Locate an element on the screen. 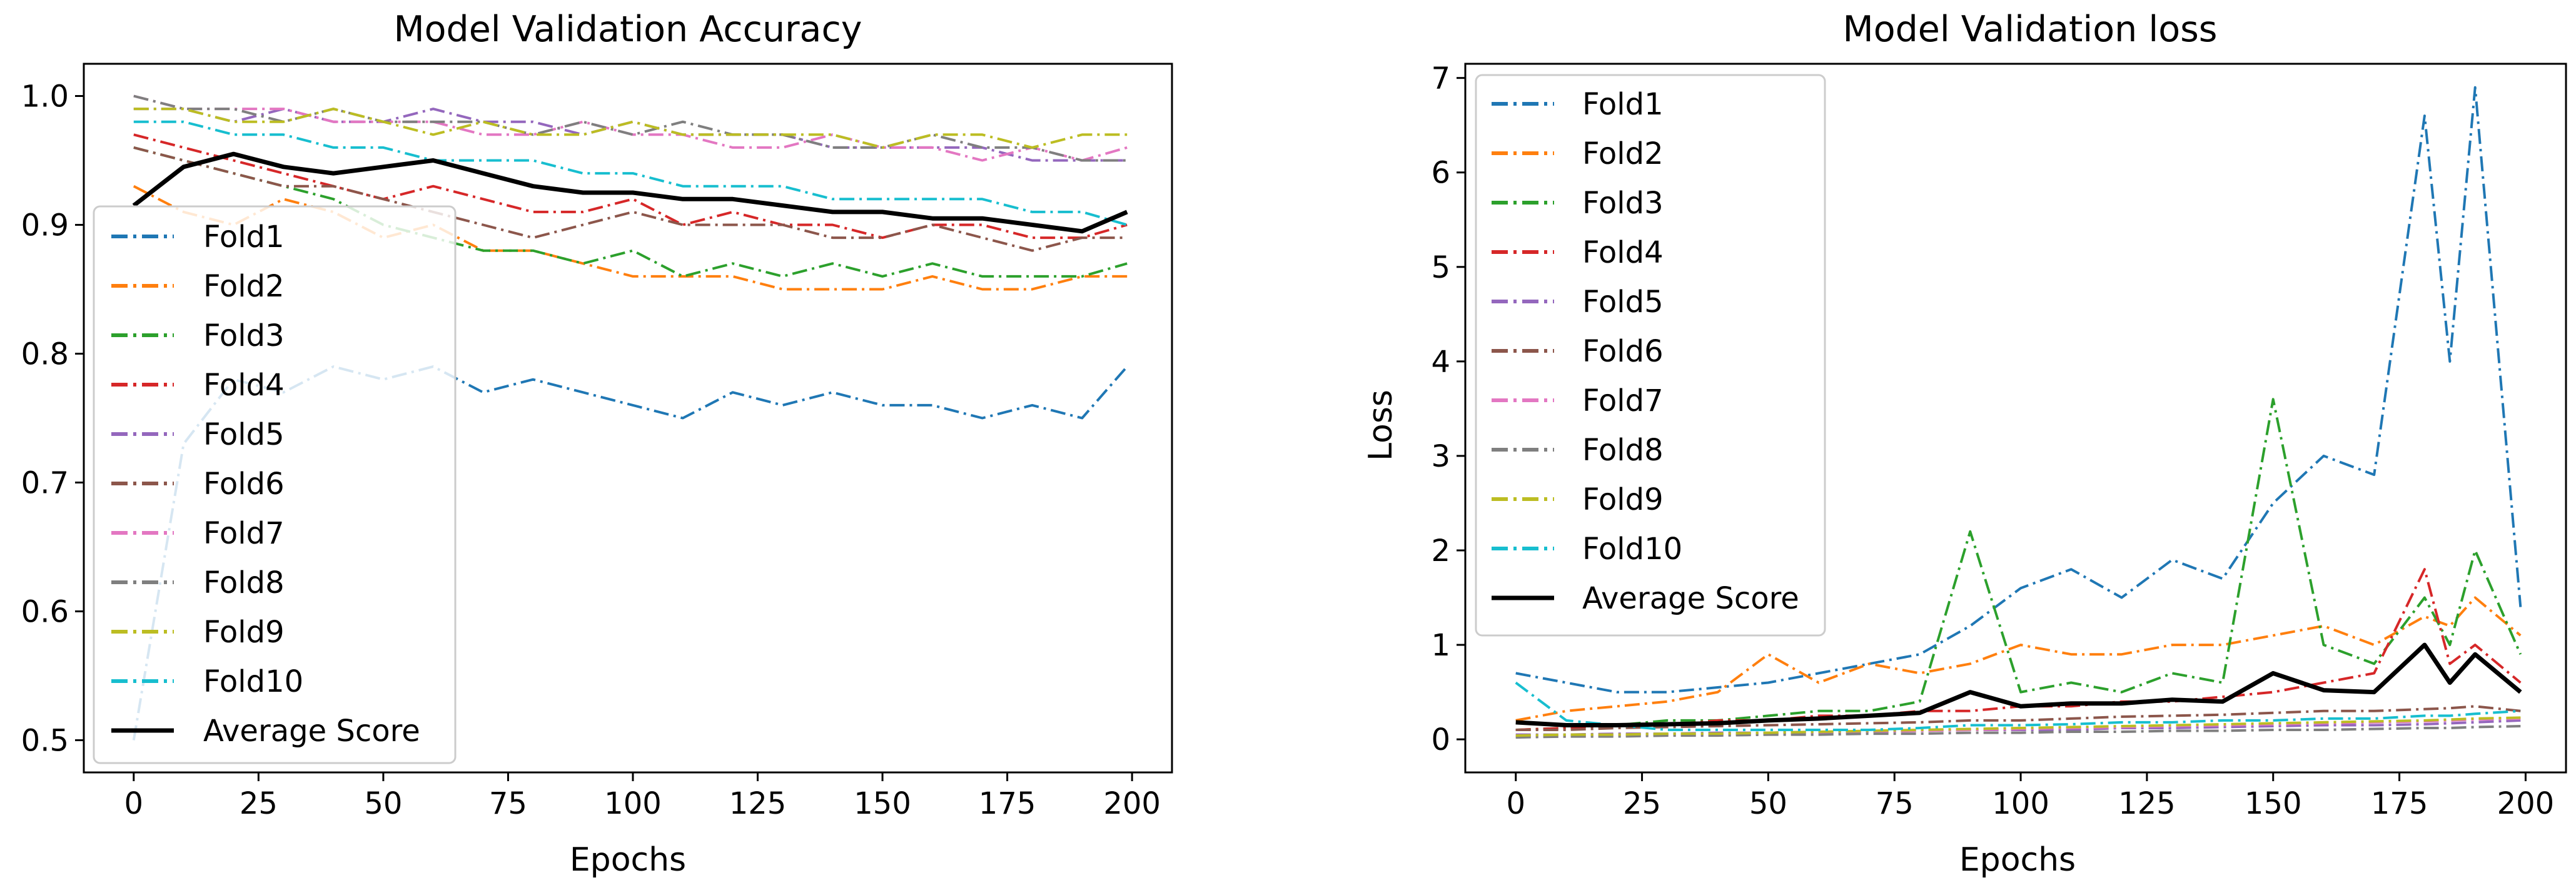  accuracy-y-axis: 0.5 0.6 0.7 0.8 0.9 1.0 is located at coordinates (52, 419).